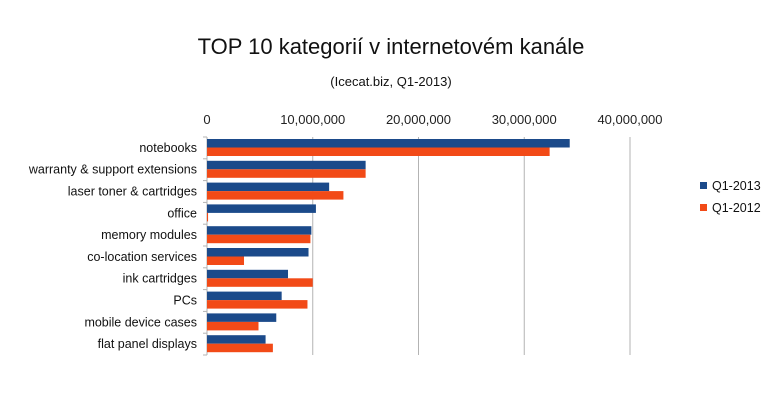  I want to click on x-tick-label: 10,000,000, so click(312, 119).